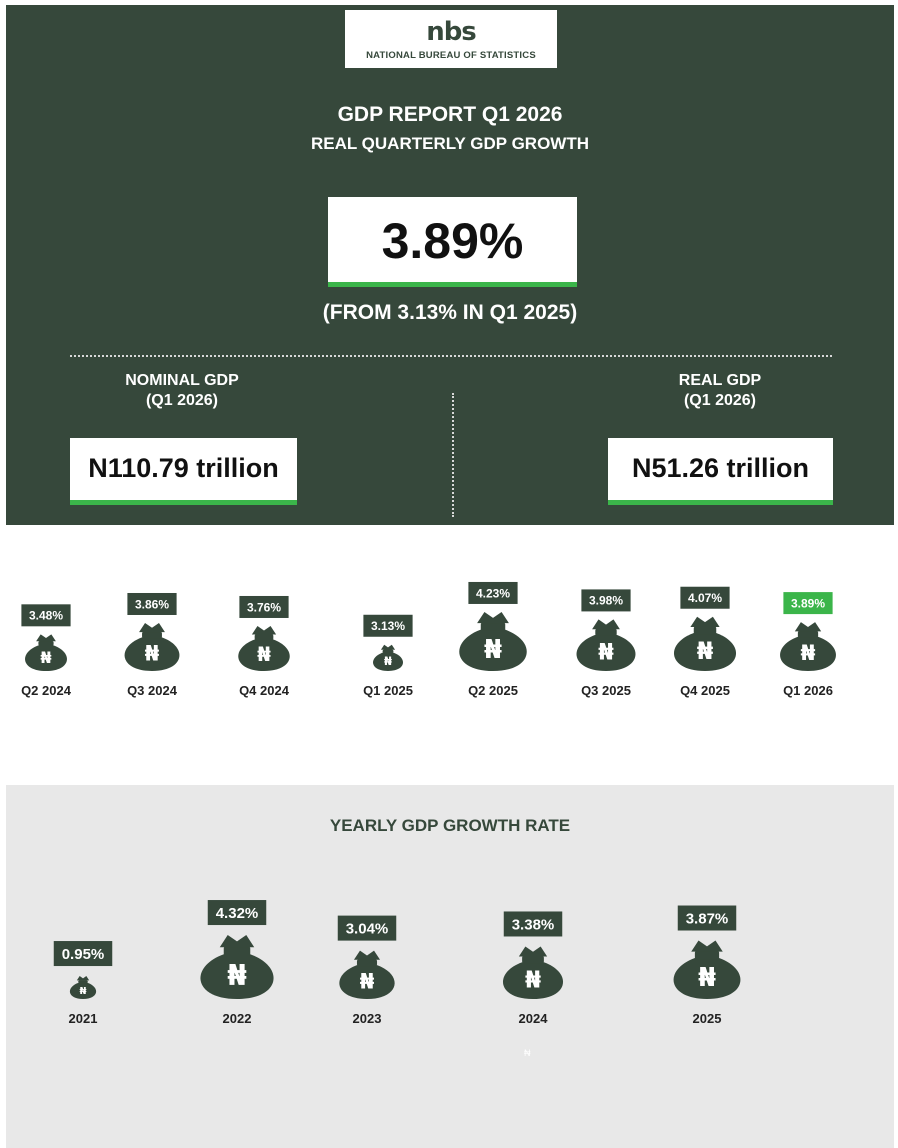 The image size is (898, 1148). I want to click on data-label-text: 4.32%, so click(237, 913).